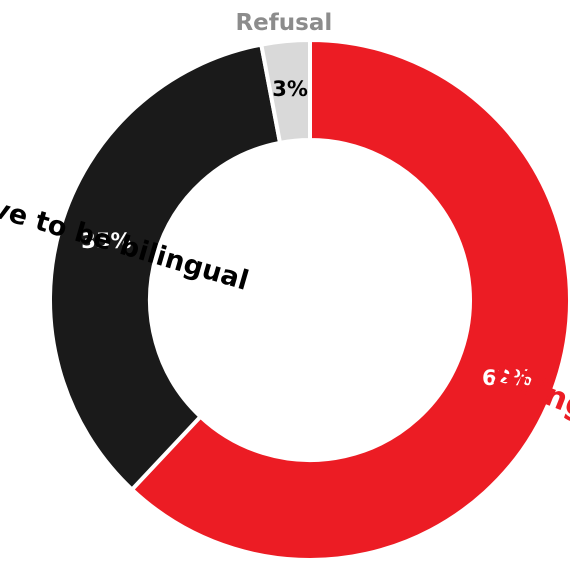 This screenshot has width=570, height=562. I want to click on value-label-bilingual: 62%, so click(507, 378).